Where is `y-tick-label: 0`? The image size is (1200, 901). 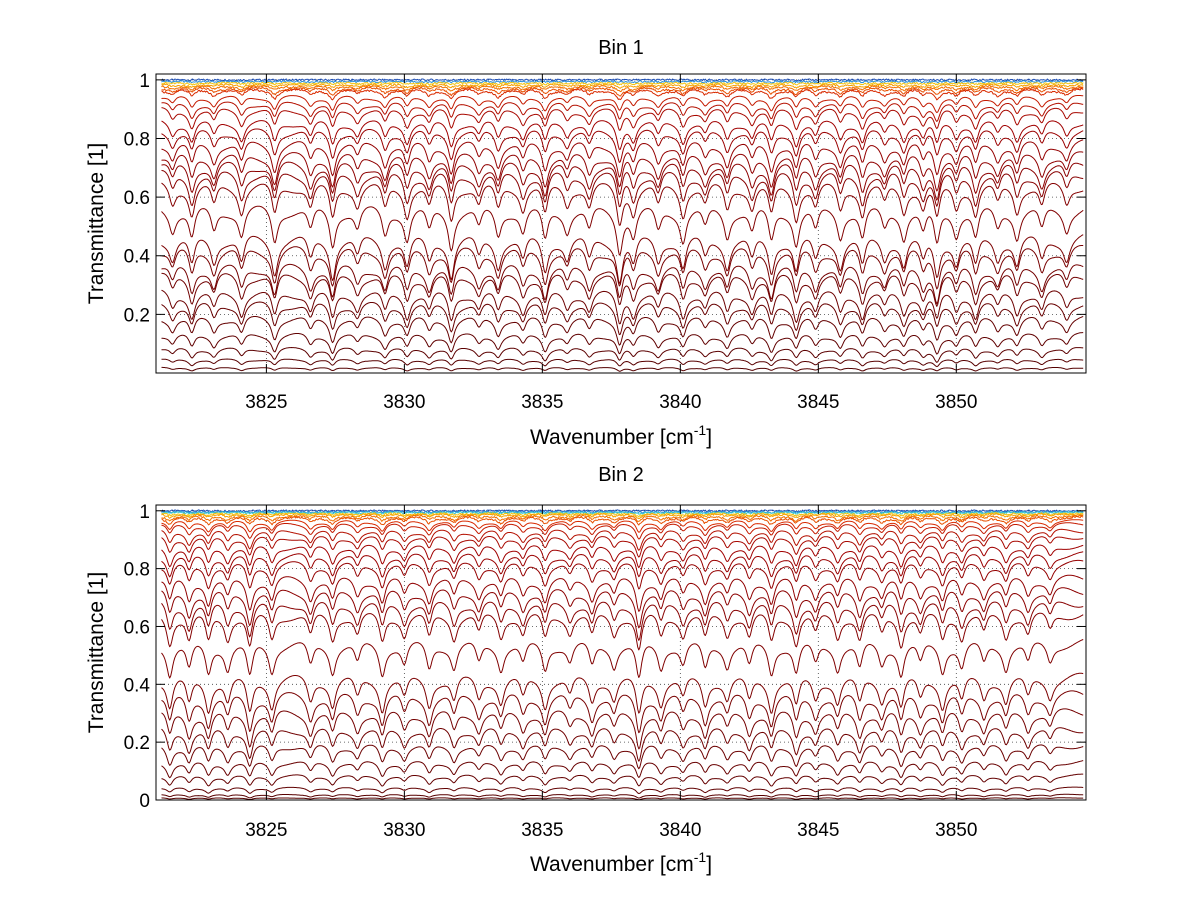
y-tick-label: 0 is located at coordinates (144, 801).